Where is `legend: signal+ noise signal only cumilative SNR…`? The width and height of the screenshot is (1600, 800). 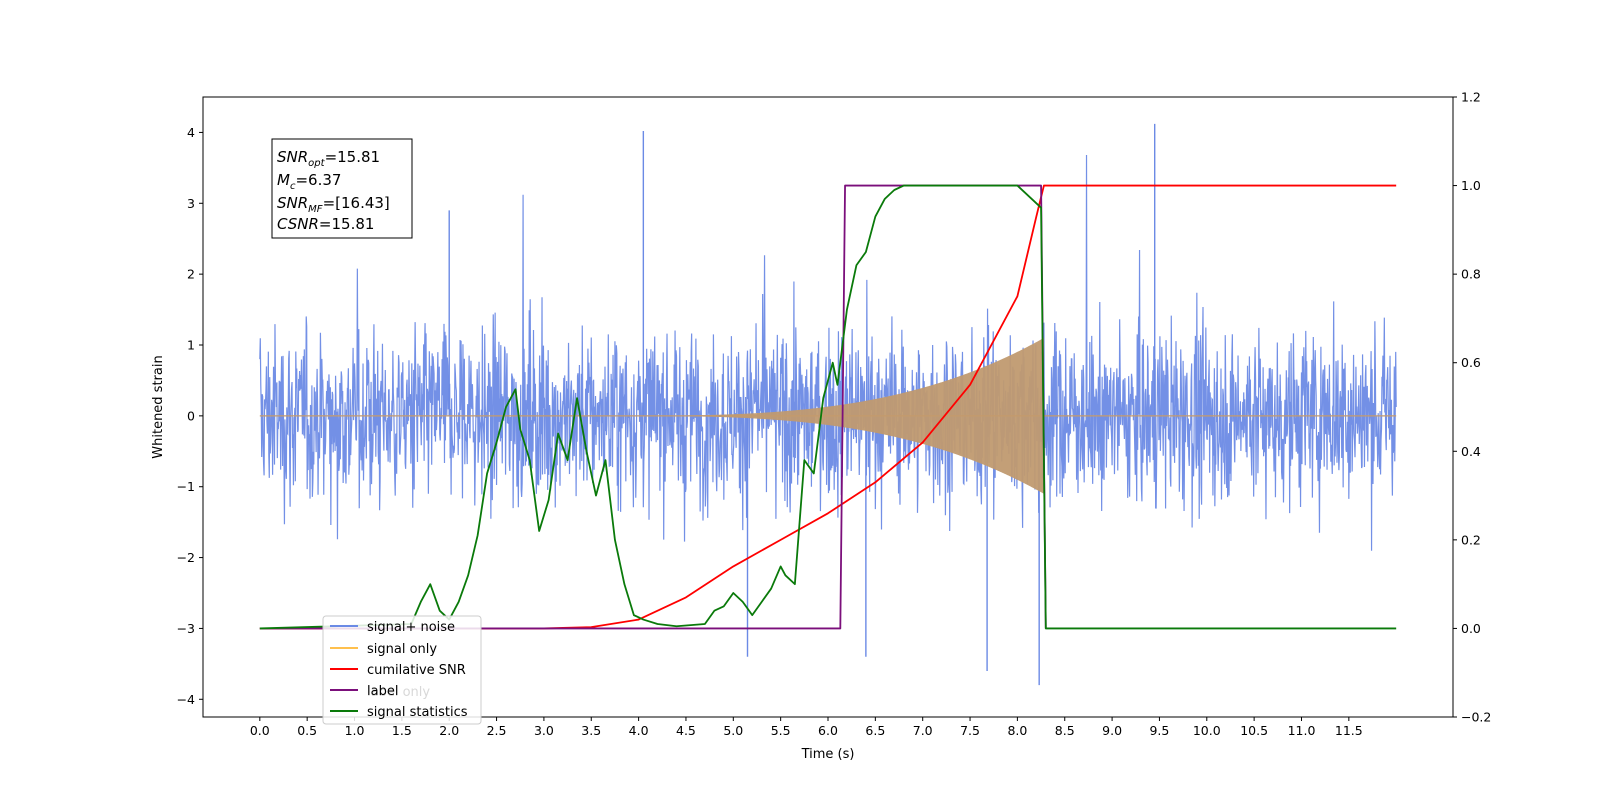
legend: signal+ noise signal only cumilative SNR… is located at coordinates (402, 670).